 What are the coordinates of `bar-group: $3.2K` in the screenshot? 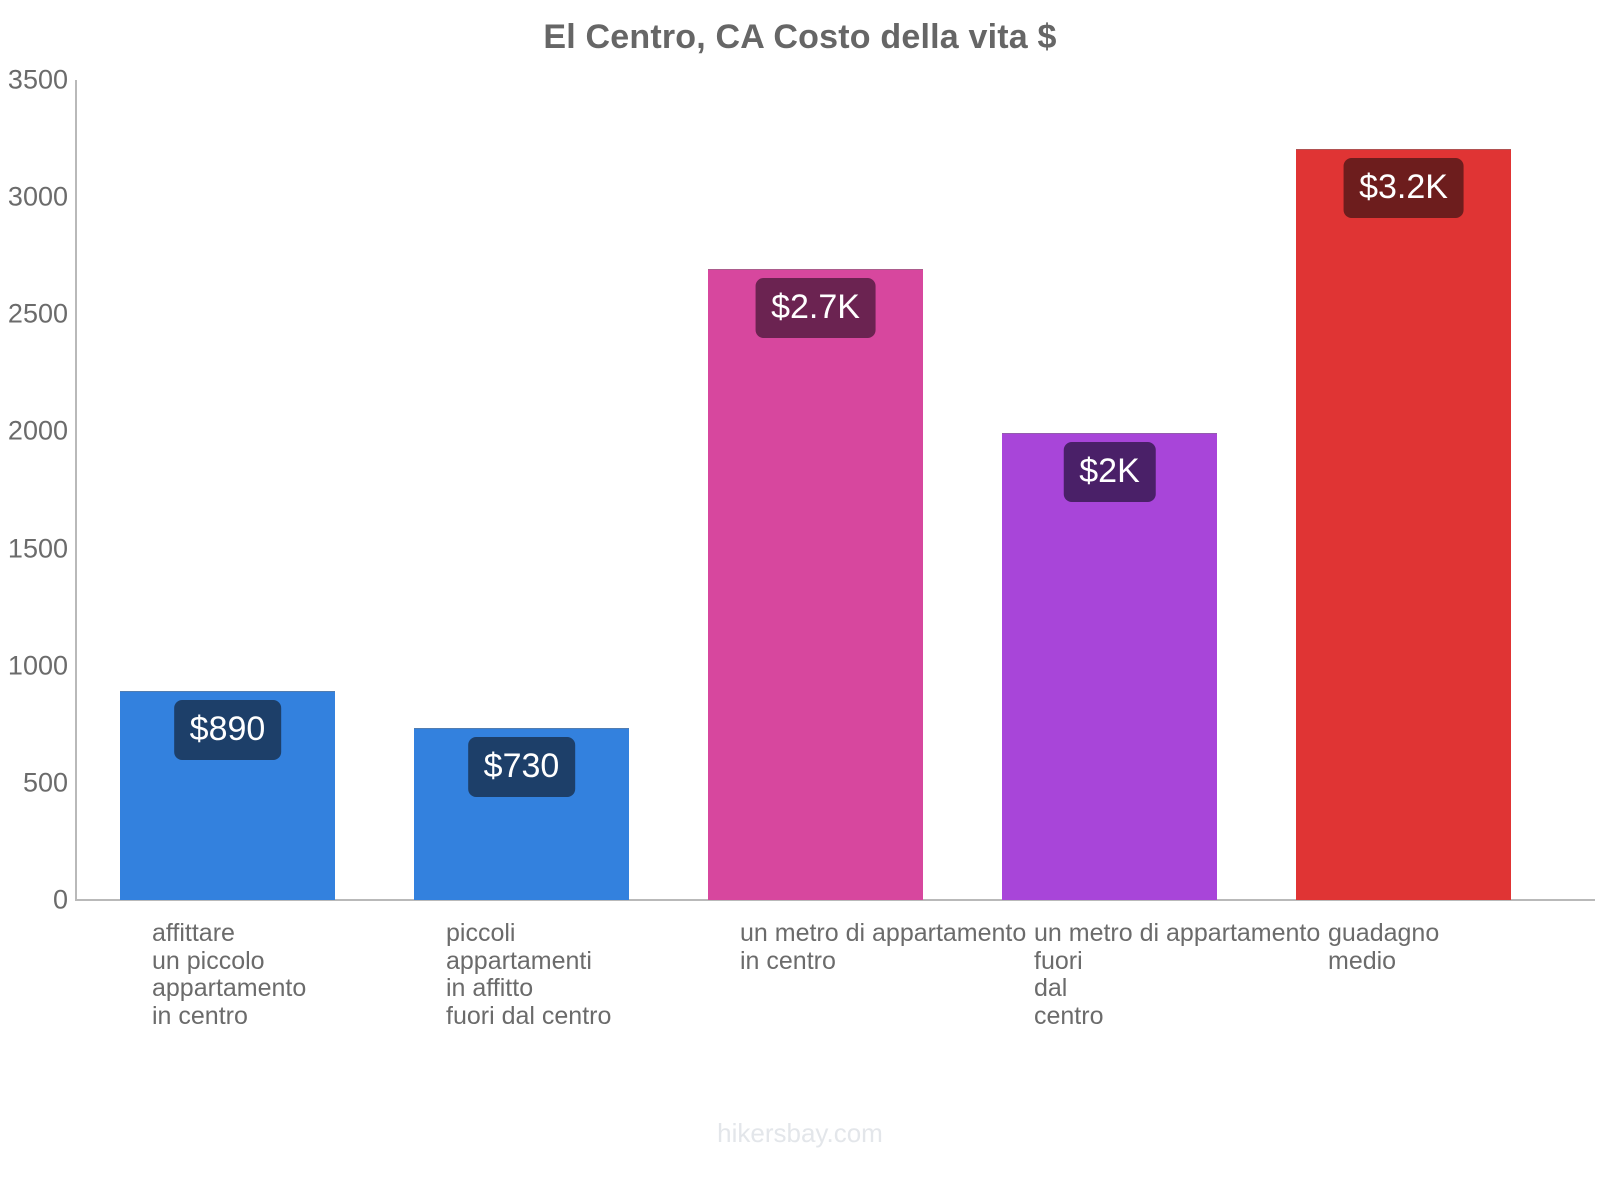 It's located at (1403, 490).